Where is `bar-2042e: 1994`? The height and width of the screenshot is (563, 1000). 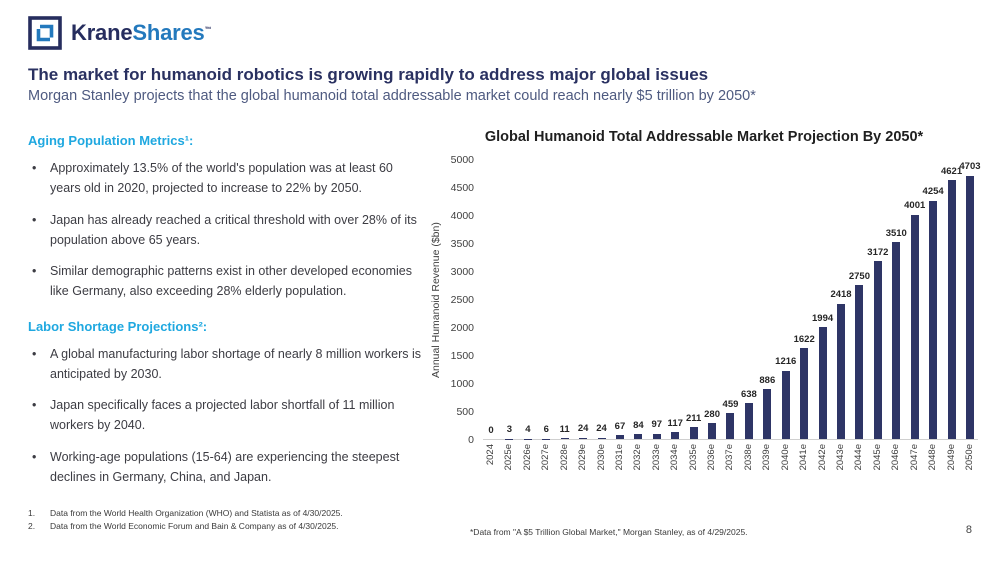
bar-2042e: 1994 is located at coordinates (822, 300).